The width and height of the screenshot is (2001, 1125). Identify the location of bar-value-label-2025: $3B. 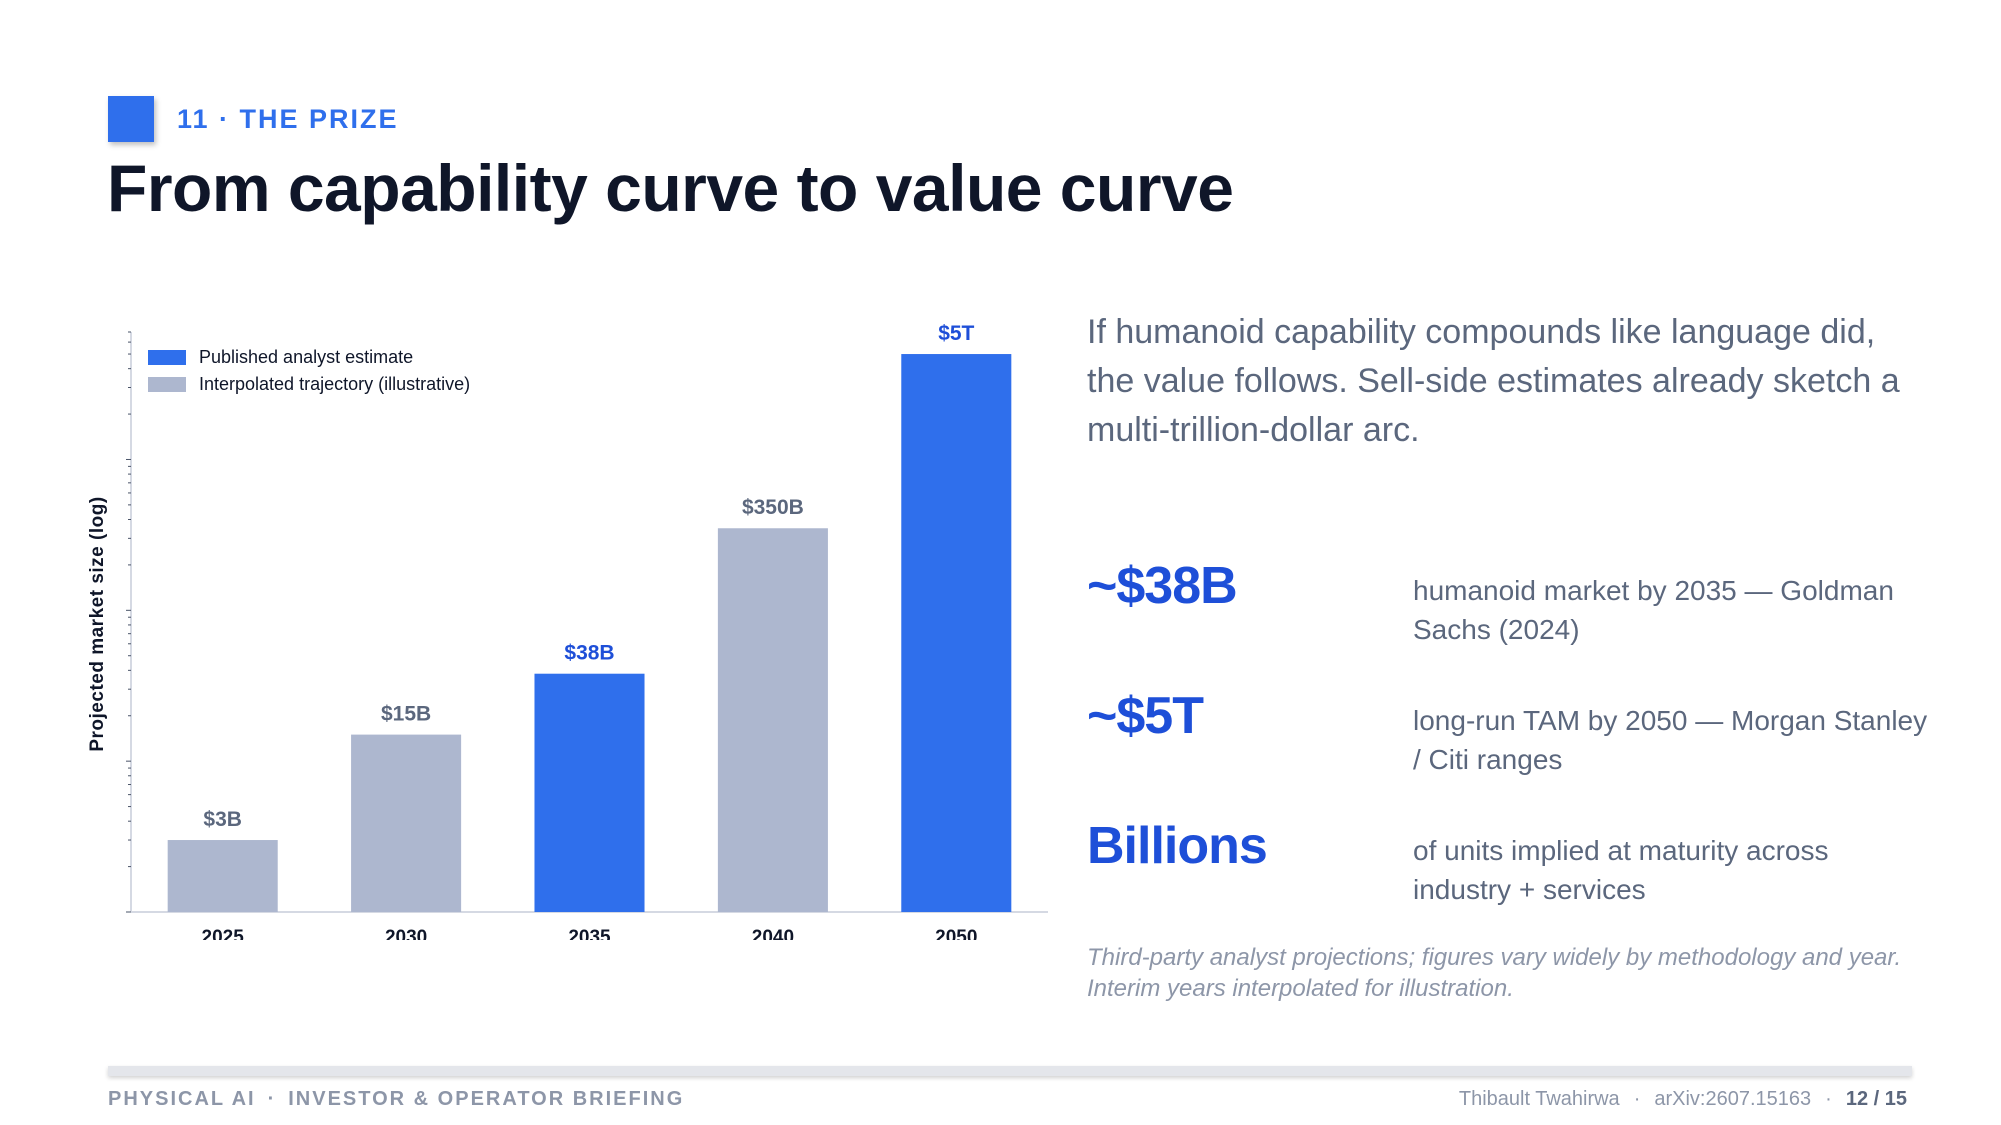
(222, 819).